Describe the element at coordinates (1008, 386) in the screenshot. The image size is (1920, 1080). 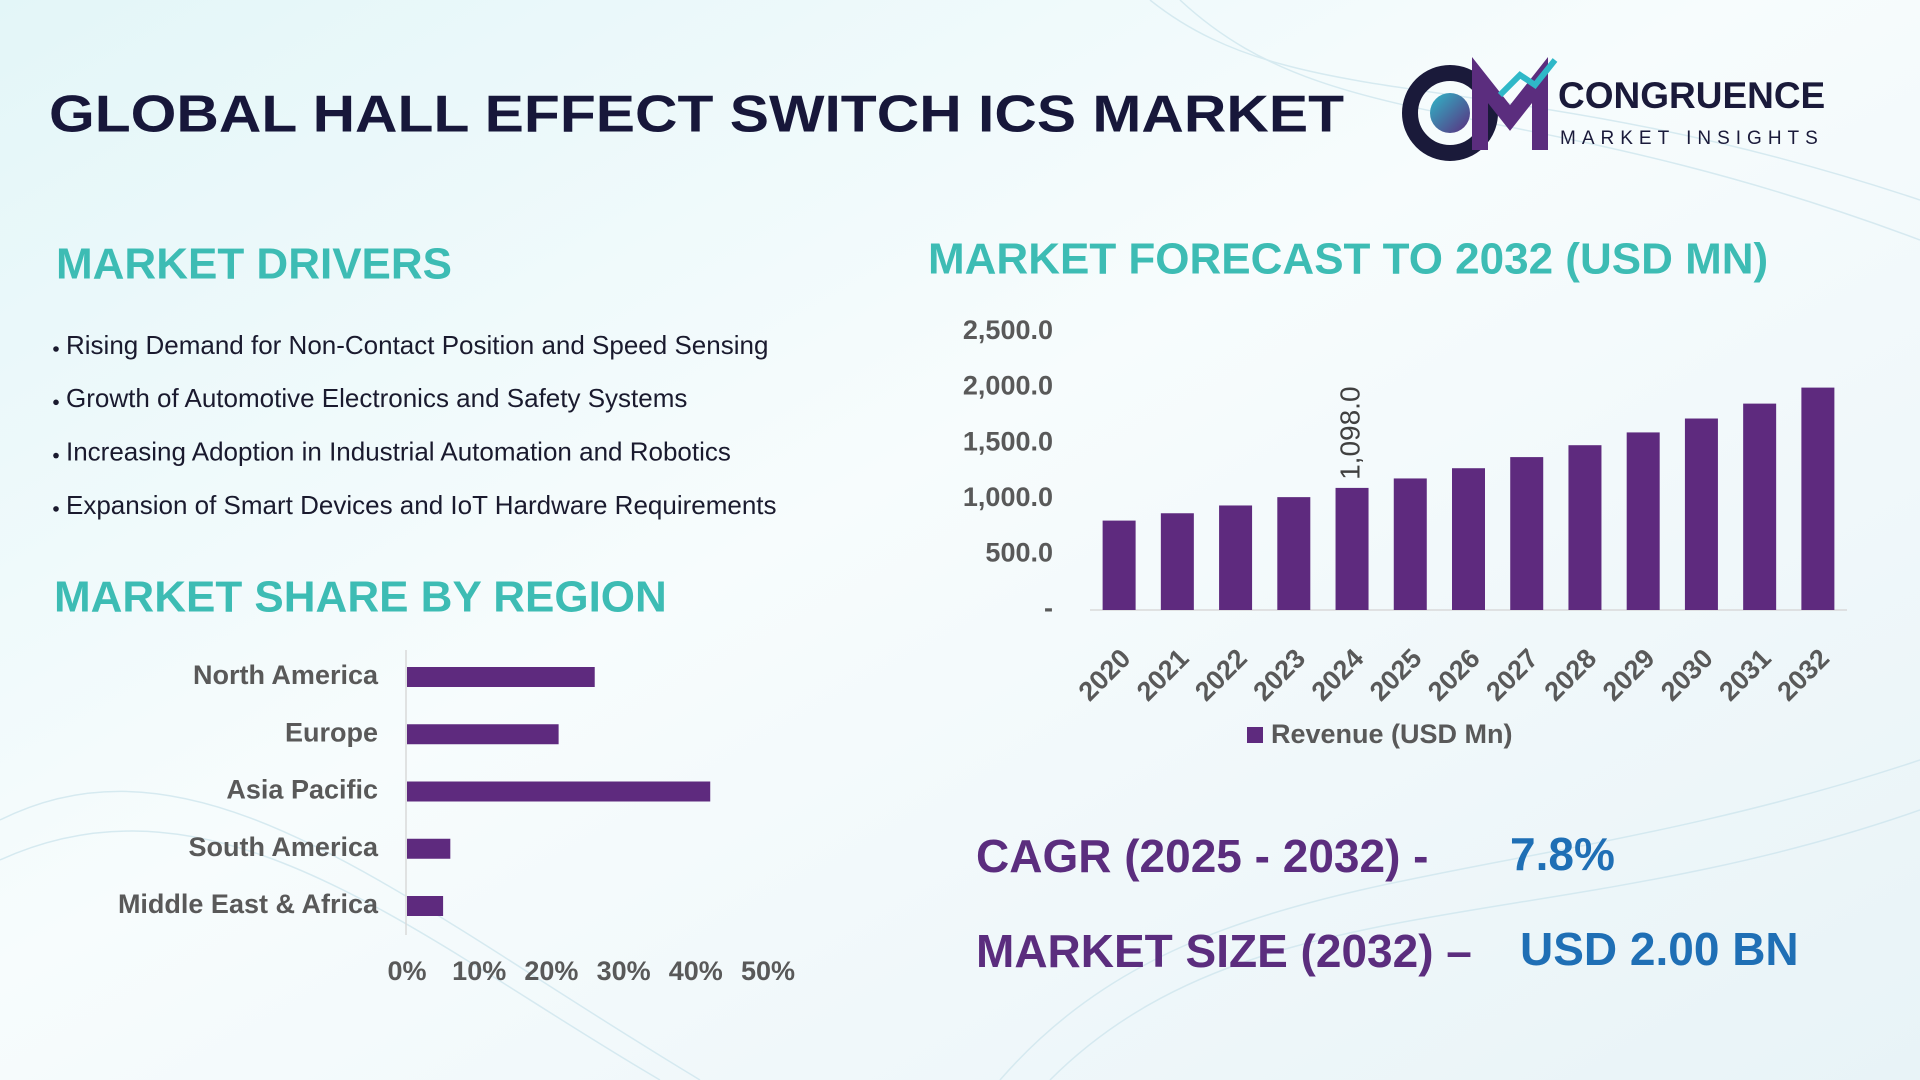
I see `y-tick-label: 2,000.0` at that location.